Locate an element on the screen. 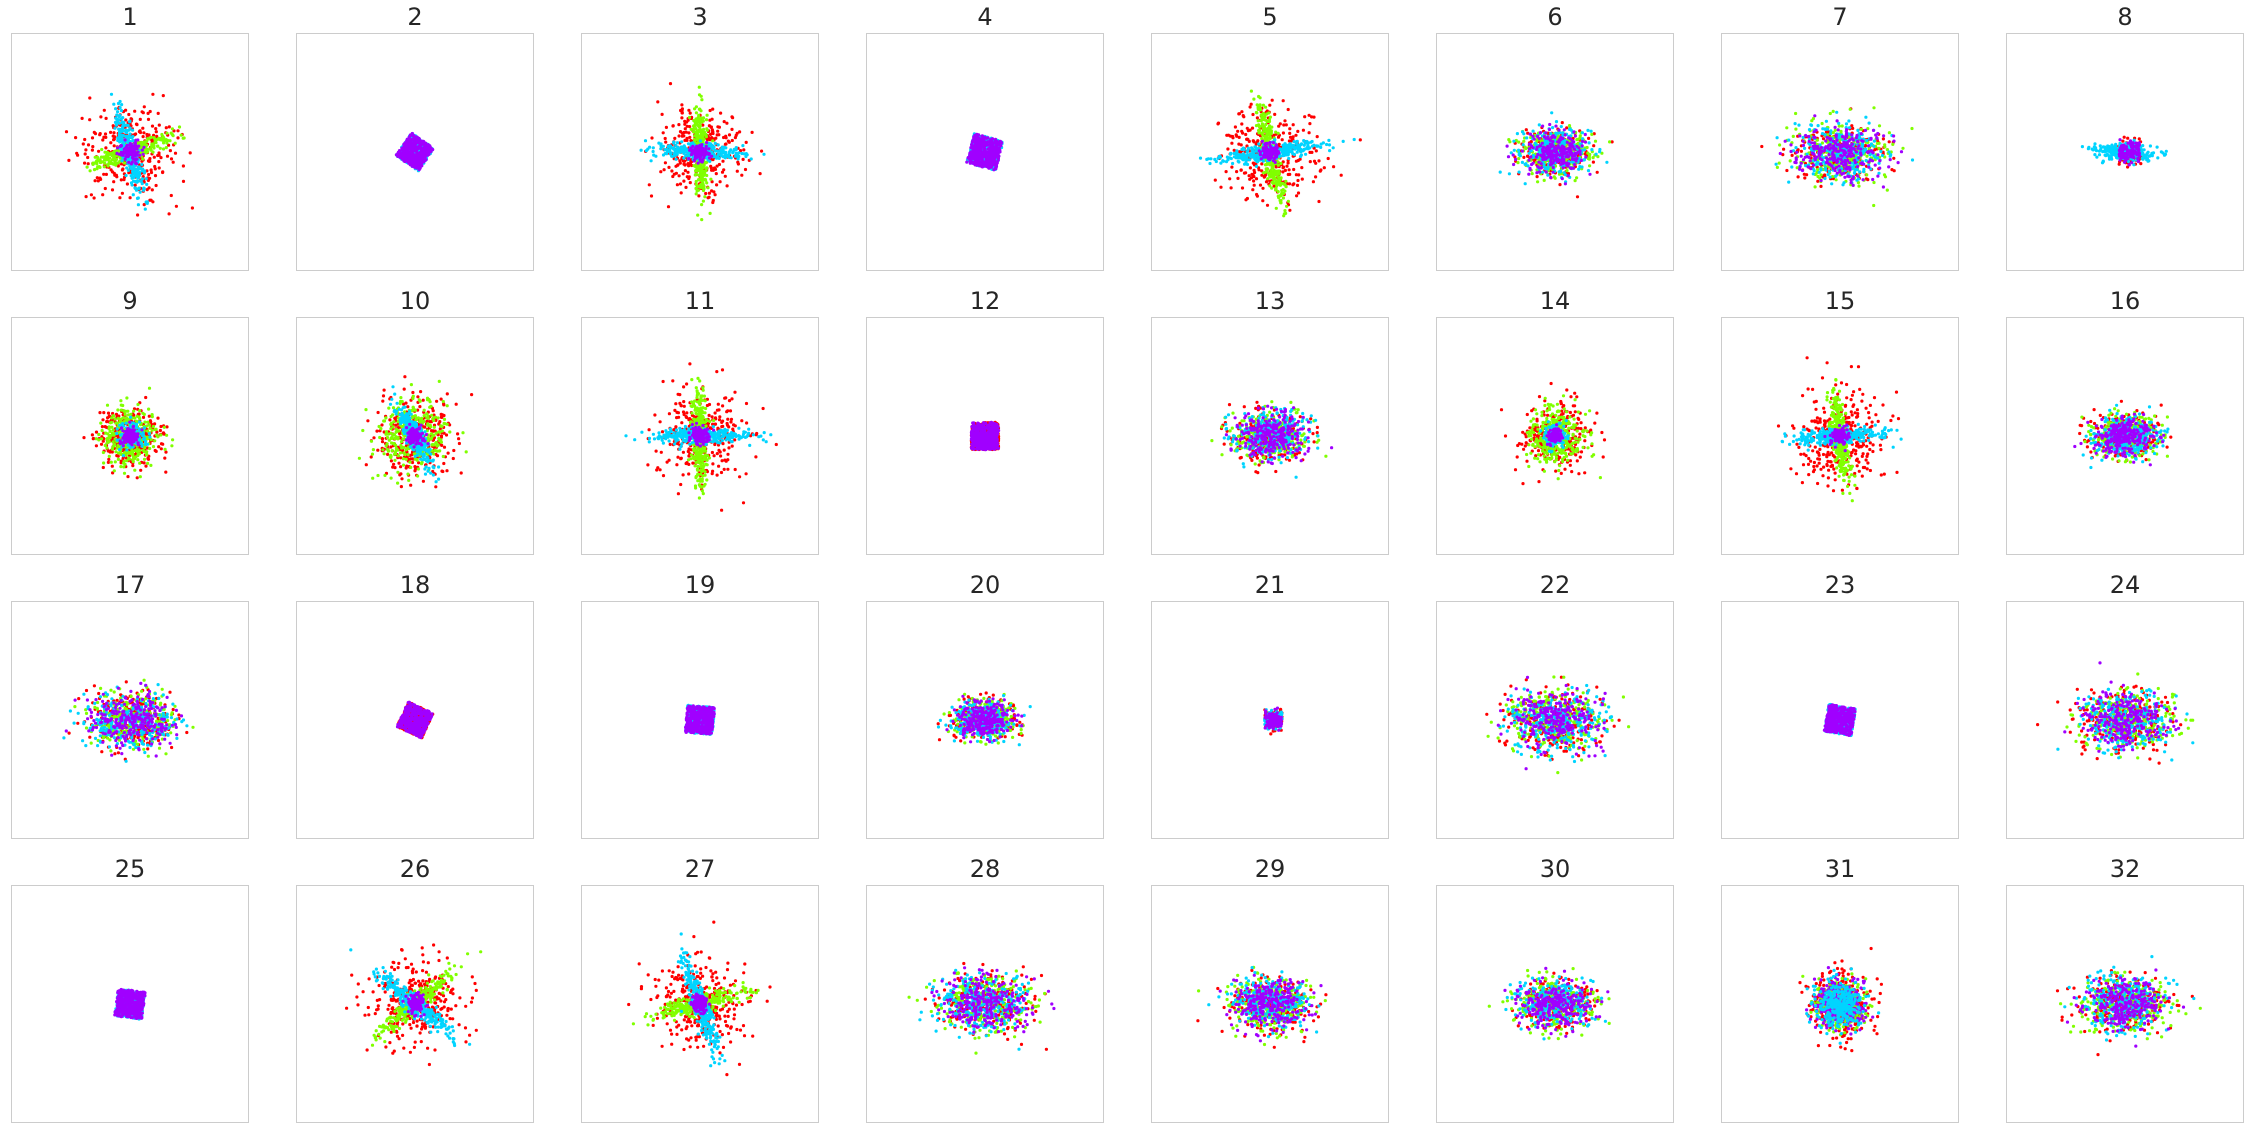 This screenshot has width=2253, height=1130. scatter-plot is located at coordinates (984, 152).